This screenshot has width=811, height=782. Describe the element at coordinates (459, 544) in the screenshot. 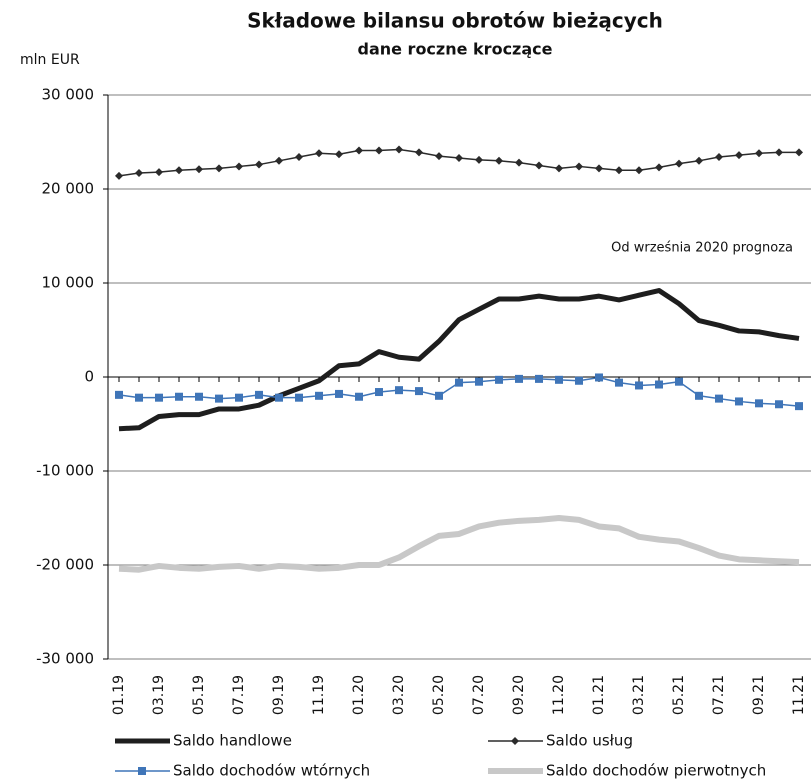

I see `series-line` at that location.